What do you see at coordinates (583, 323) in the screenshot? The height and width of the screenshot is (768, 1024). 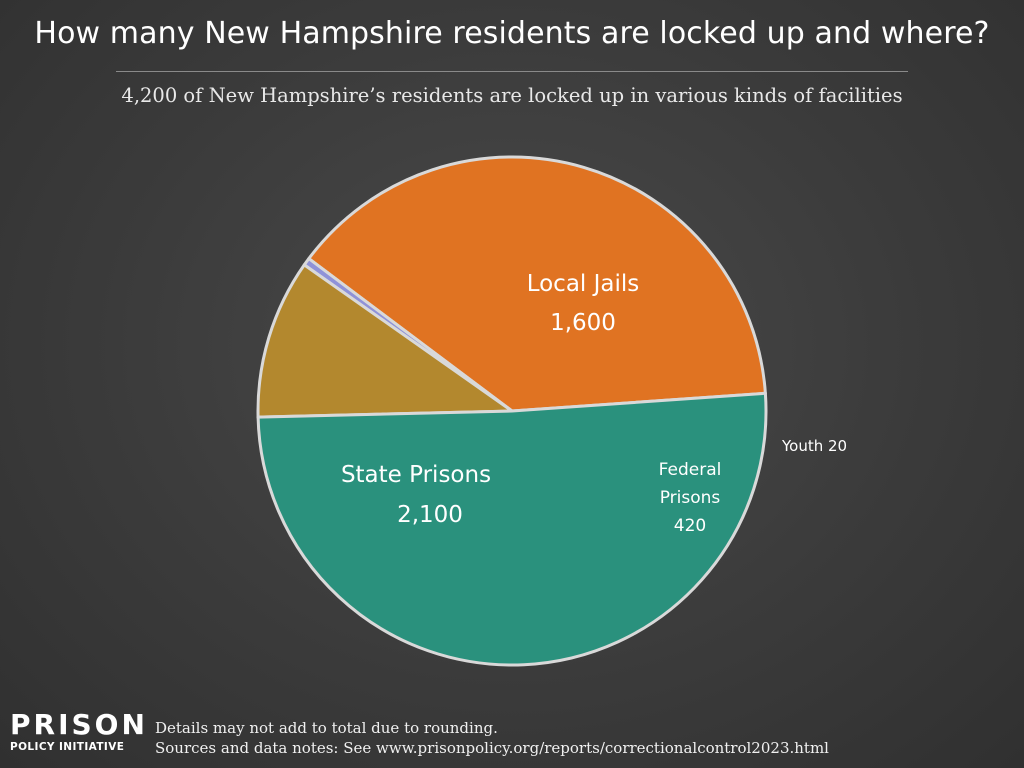 I see `local-jails-value: 1,600` at bounding box center [583, 323].